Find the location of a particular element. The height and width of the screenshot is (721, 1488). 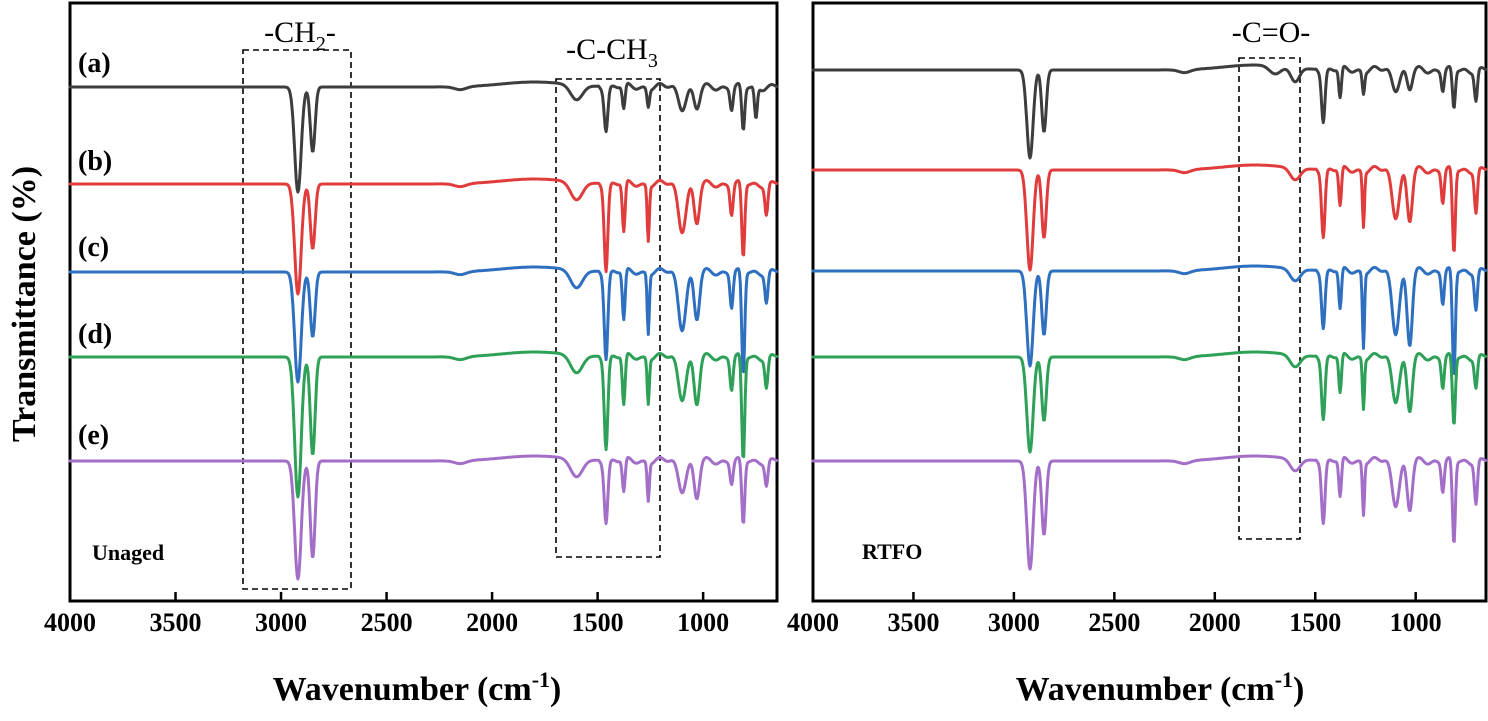

left-x-tick-label-2000: 2000 is located at coordinates (492, 622).